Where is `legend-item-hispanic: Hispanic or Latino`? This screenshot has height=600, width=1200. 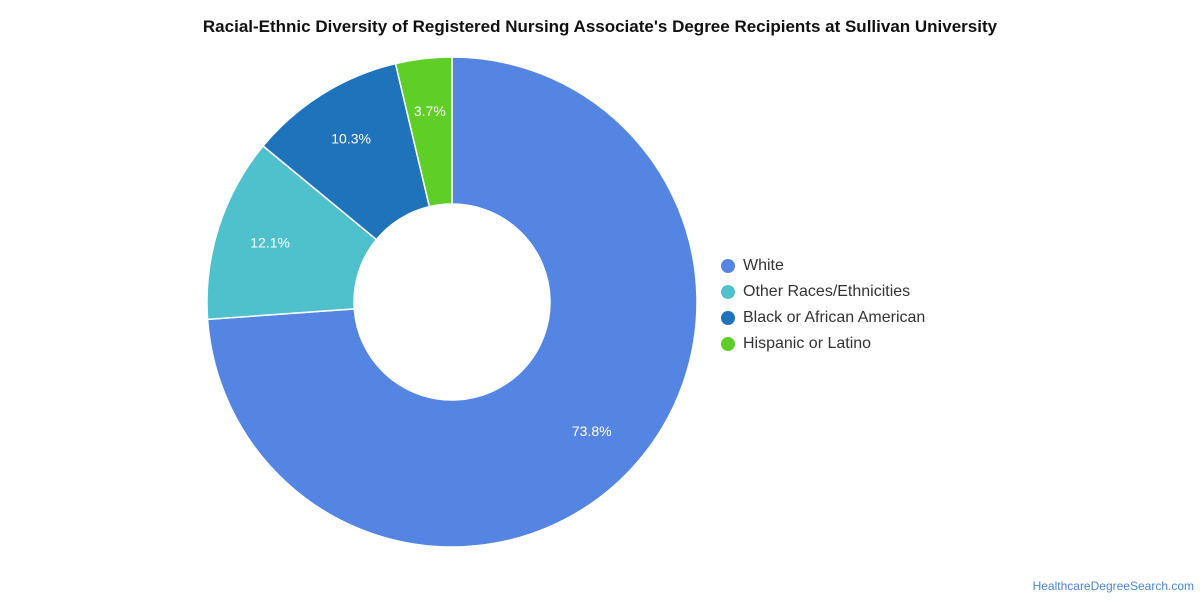 legend-item-hispanic: Hispanic or Latino is located at coordinates (823, 344).